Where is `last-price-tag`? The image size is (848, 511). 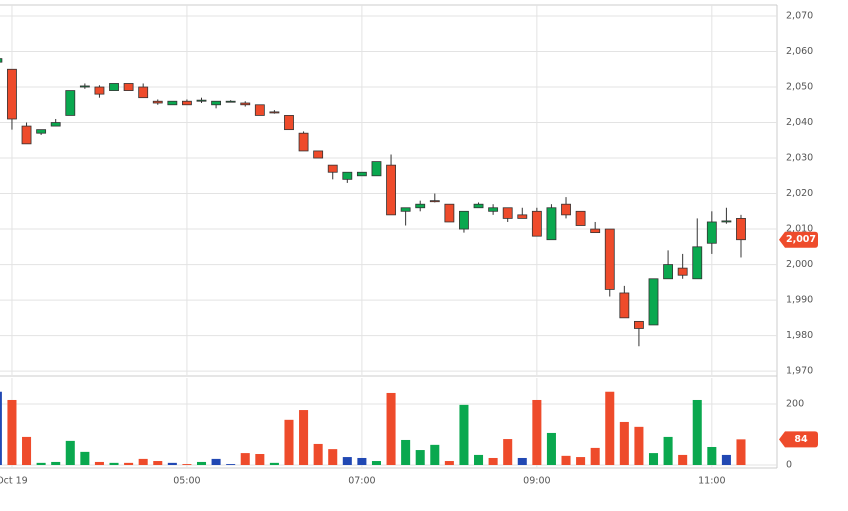
last-price-tag is located at coordinates (798, 239).